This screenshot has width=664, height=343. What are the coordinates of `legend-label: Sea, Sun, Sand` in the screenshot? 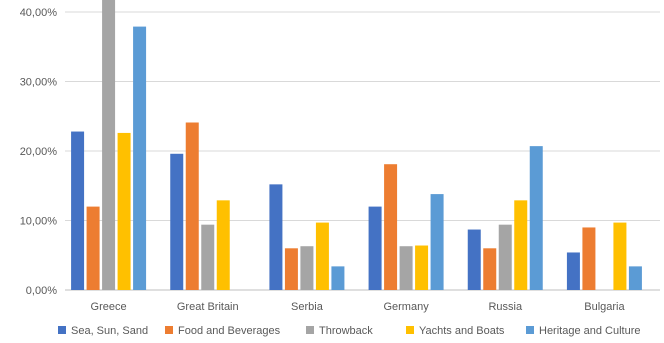 It's located at (109, 331).